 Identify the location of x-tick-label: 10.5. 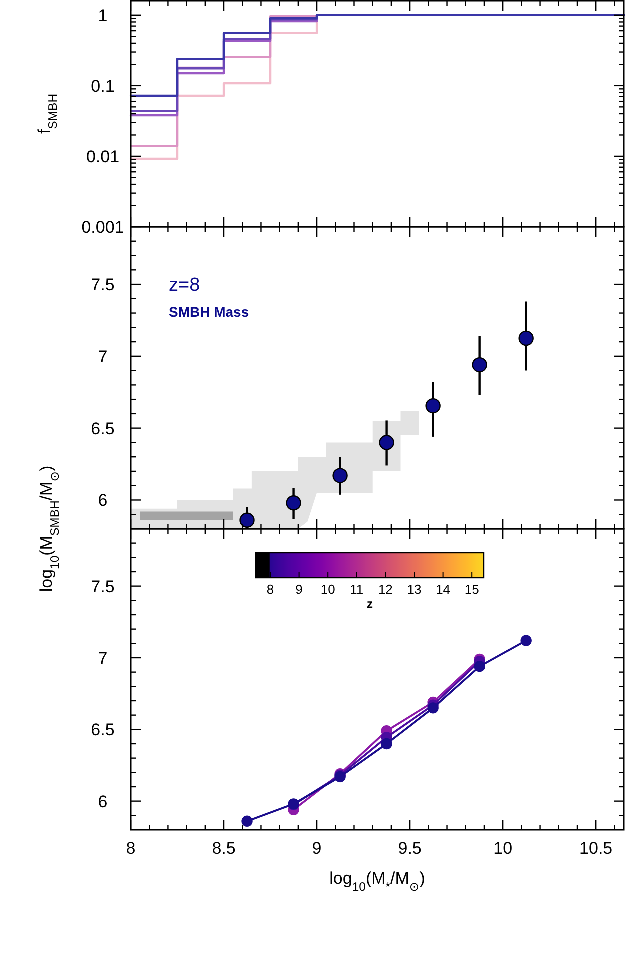
(596, 848).